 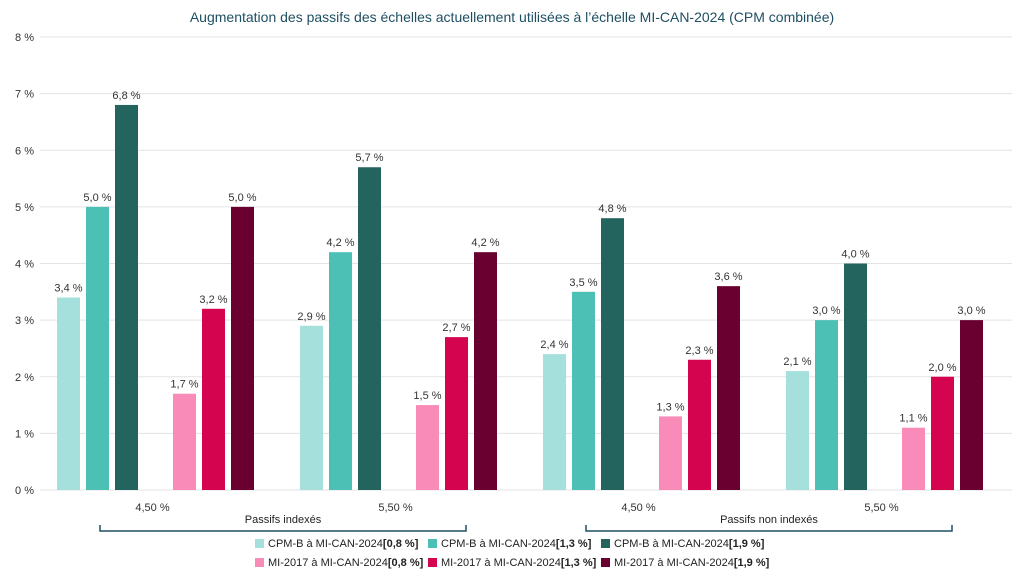 What do you see at coordinates (24, 434) in the screenshot?
I see `y-tick-label: 1 %` at bounding box center [24, 434].